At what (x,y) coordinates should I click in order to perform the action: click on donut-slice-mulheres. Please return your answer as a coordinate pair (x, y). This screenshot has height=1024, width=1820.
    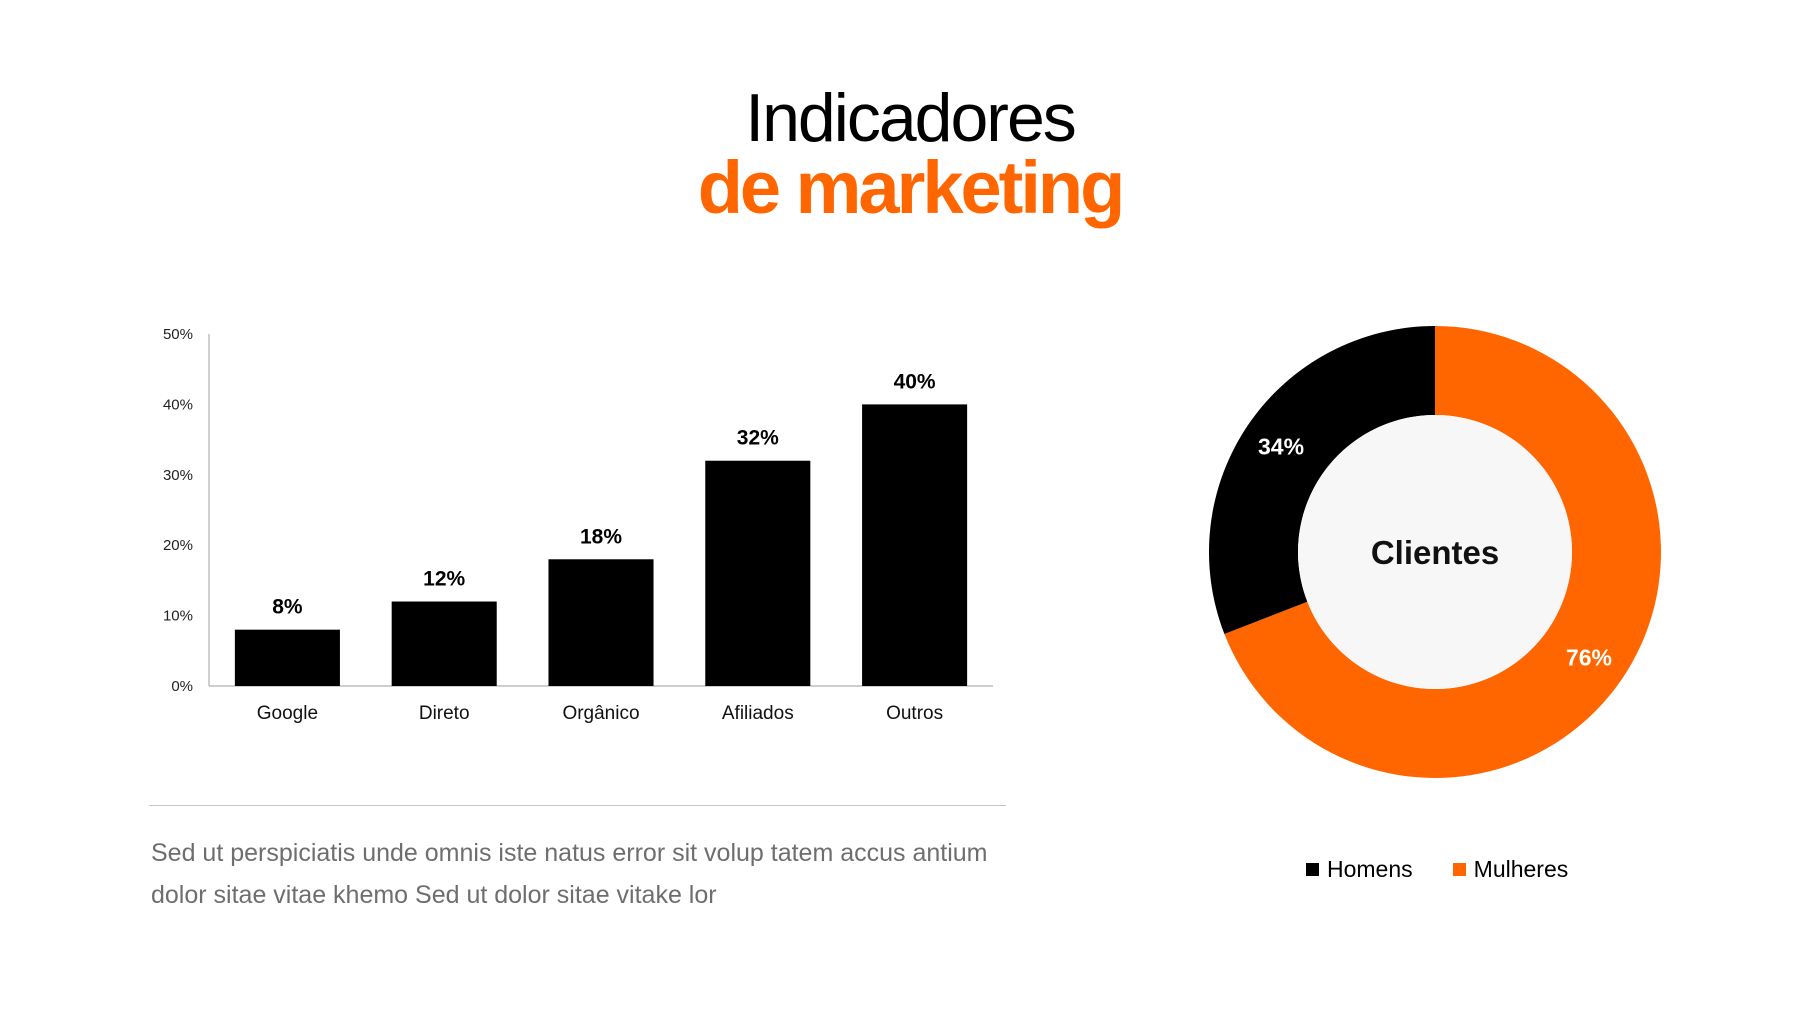
    Looking at the image, I should click on (1442, 552).